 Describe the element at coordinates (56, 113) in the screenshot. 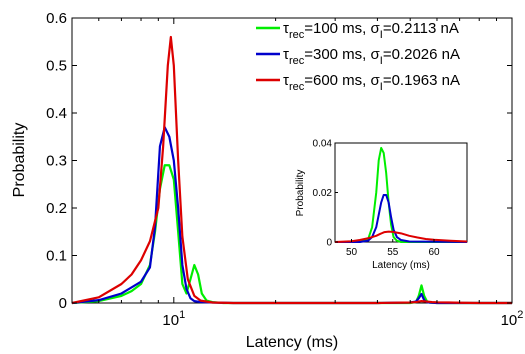

I see `y-tick-label: 0.4` at that location.